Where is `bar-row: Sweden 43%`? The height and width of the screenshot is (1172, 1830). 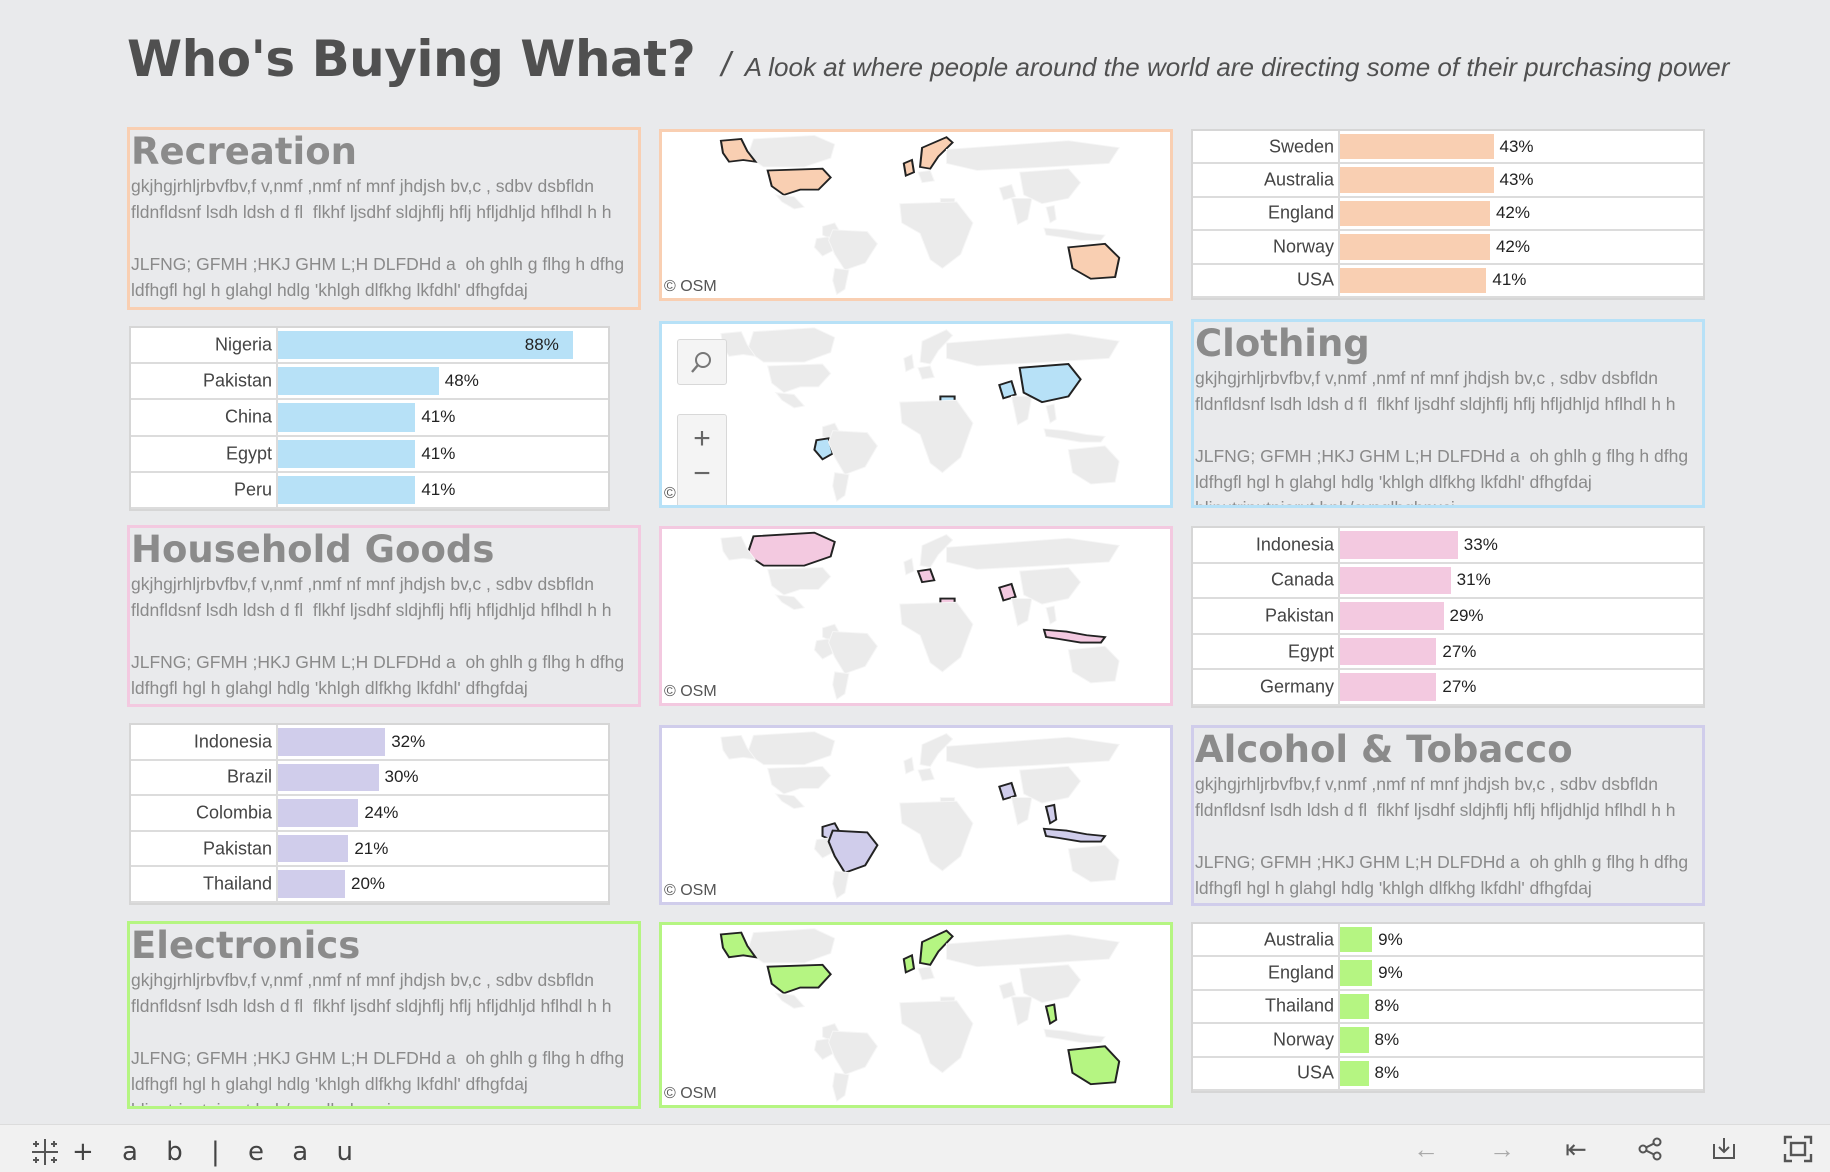
bar-row: Sweden 43% is located at coordinates (1448, 148).